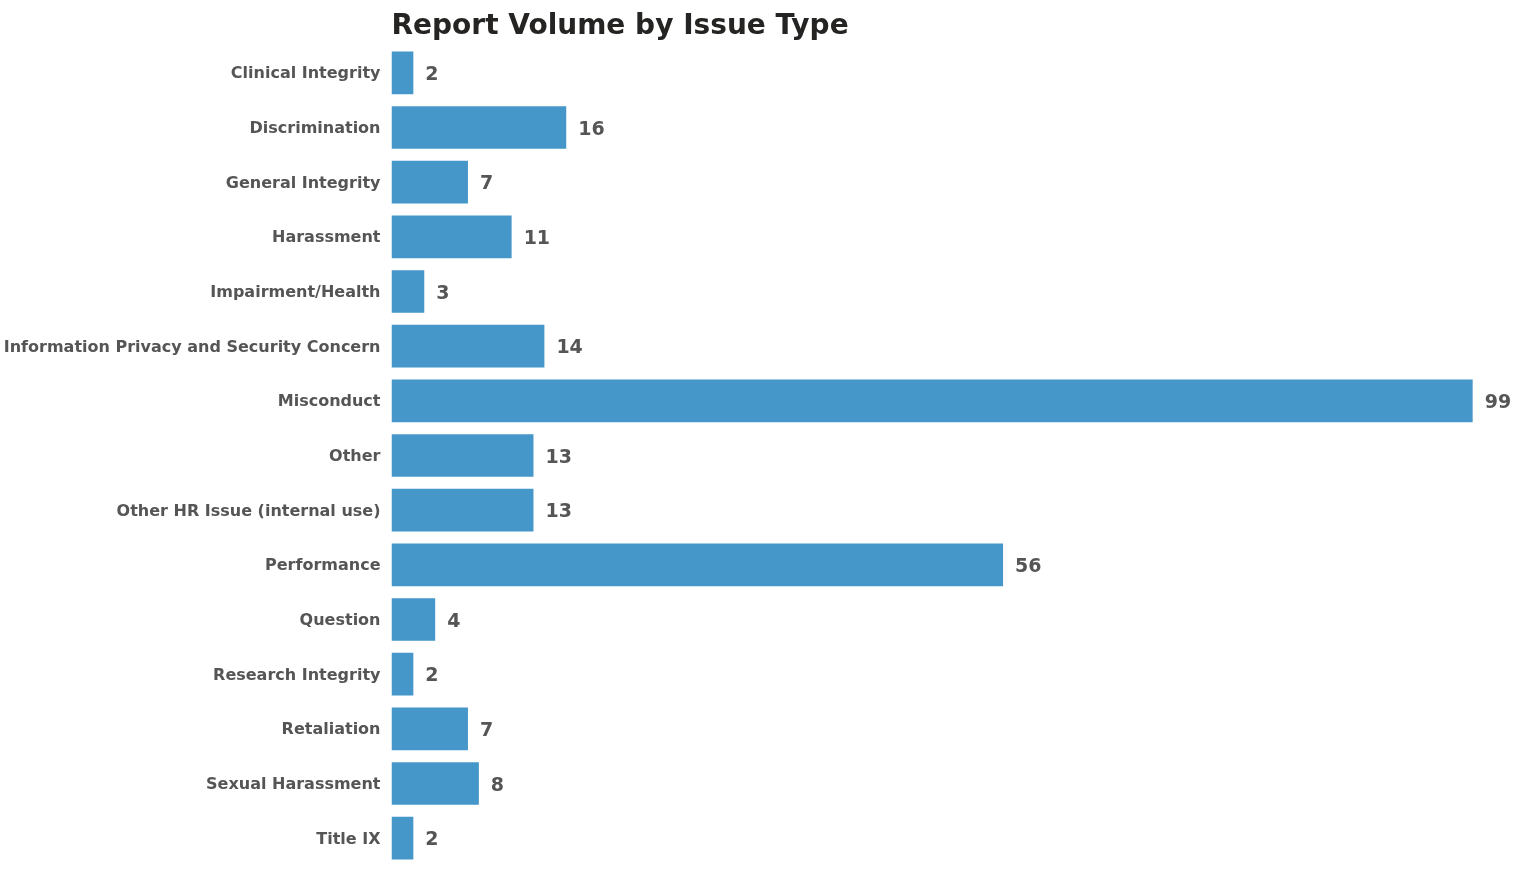 The width and height of the screenshot is (1534, 889). Describe the element at coordinates (306, 73) in the screenshot. I see `y-tick-label: Clinical Integrity` at that location.